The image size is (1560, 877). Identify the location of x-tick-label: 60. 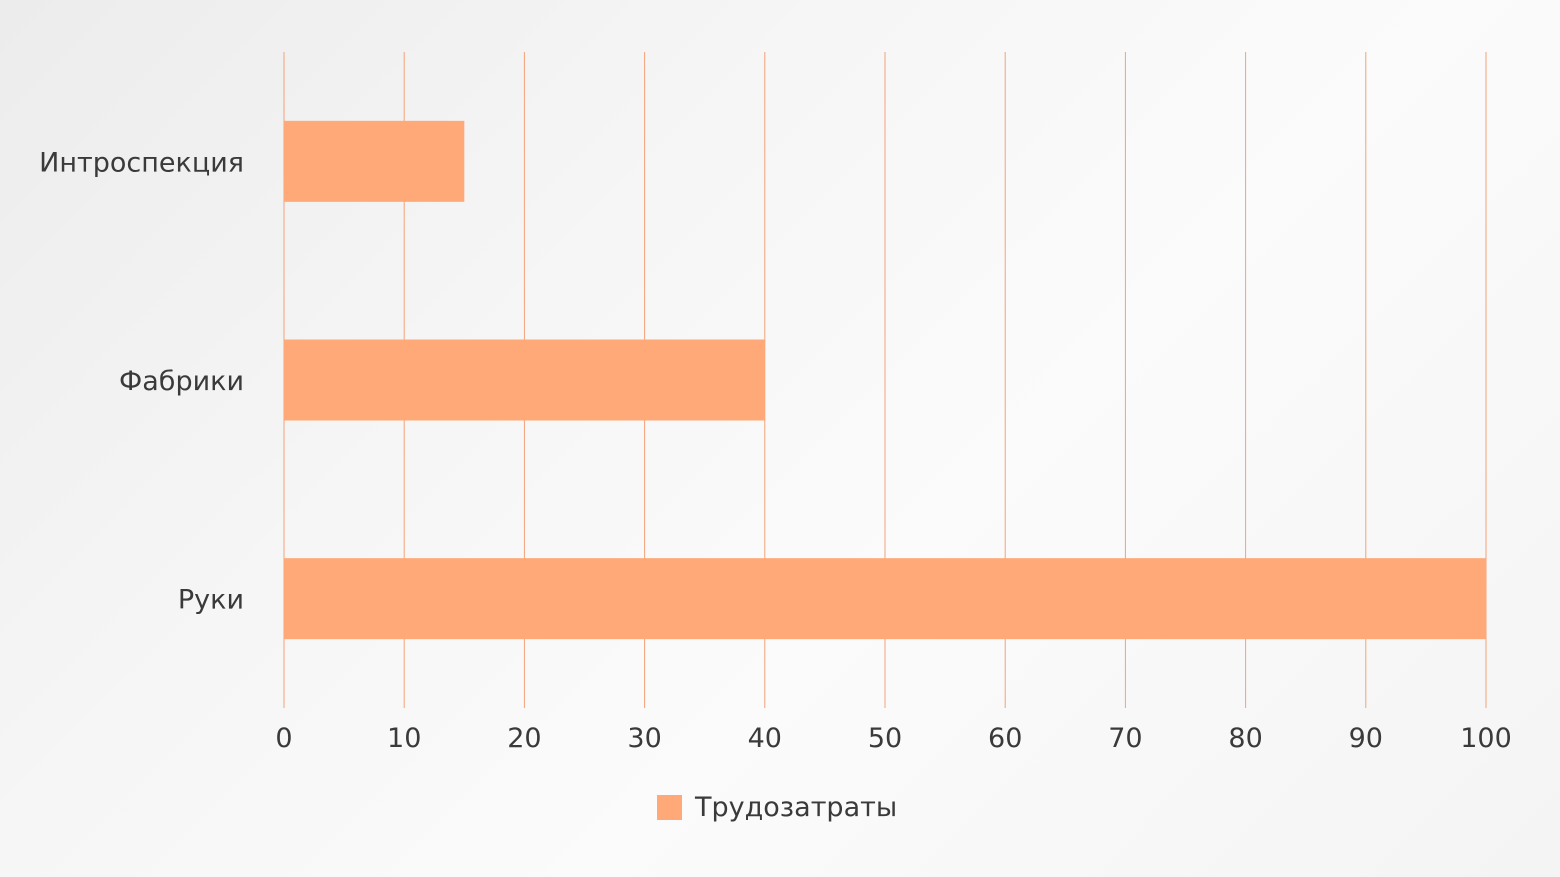
(1005, 738).